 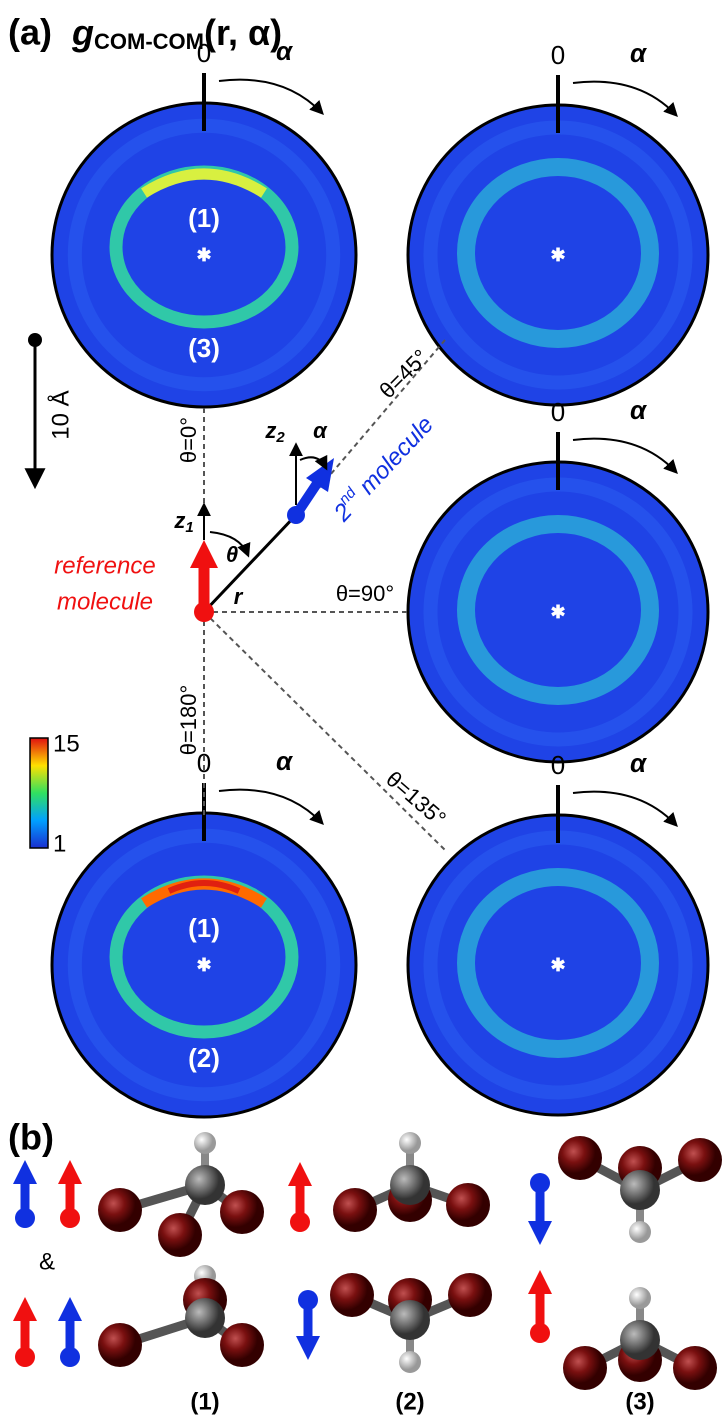 What do you see at coordinates (239, 596) in the screenshot?
I see `r-label: r` at bounding box center [239, 596].